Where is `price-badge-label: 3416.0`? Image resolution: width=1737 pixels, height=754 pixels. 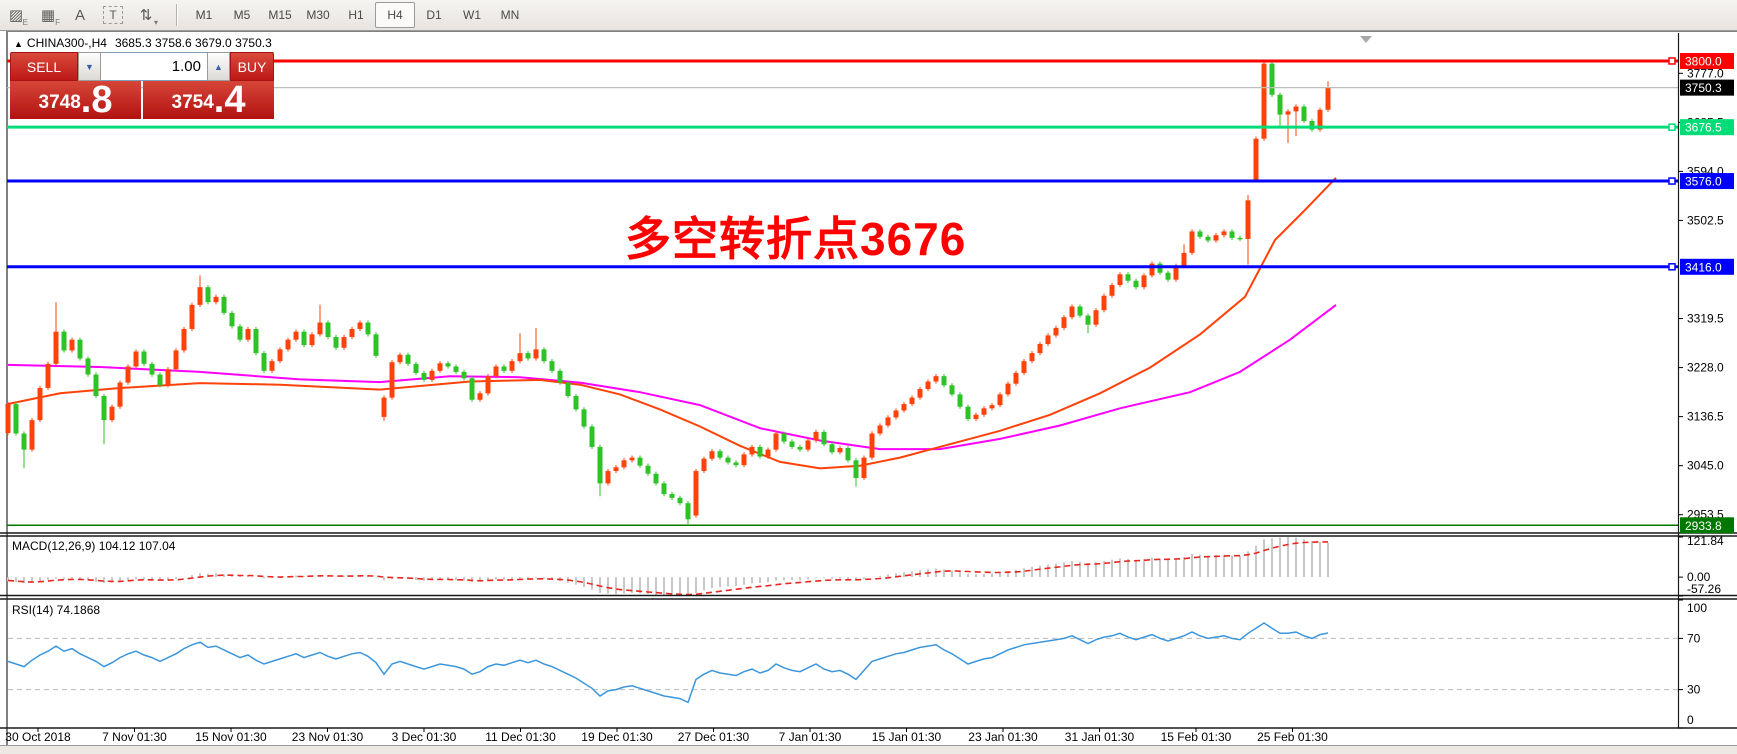 price-badge-label: 3416.0 is located at coordinates (1703, 267).